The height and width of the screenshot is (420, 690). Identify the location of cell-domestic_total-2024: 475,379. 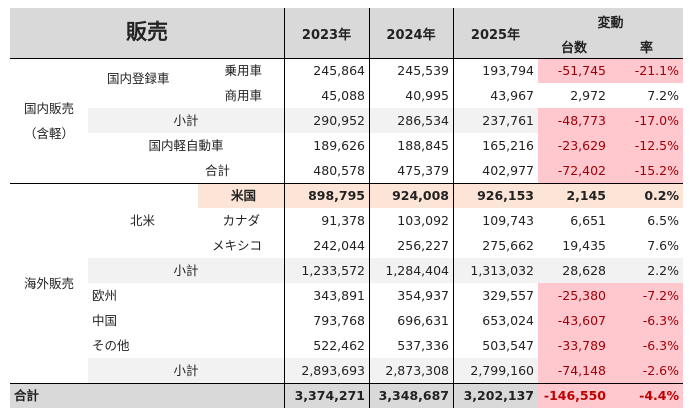
(423, 170).